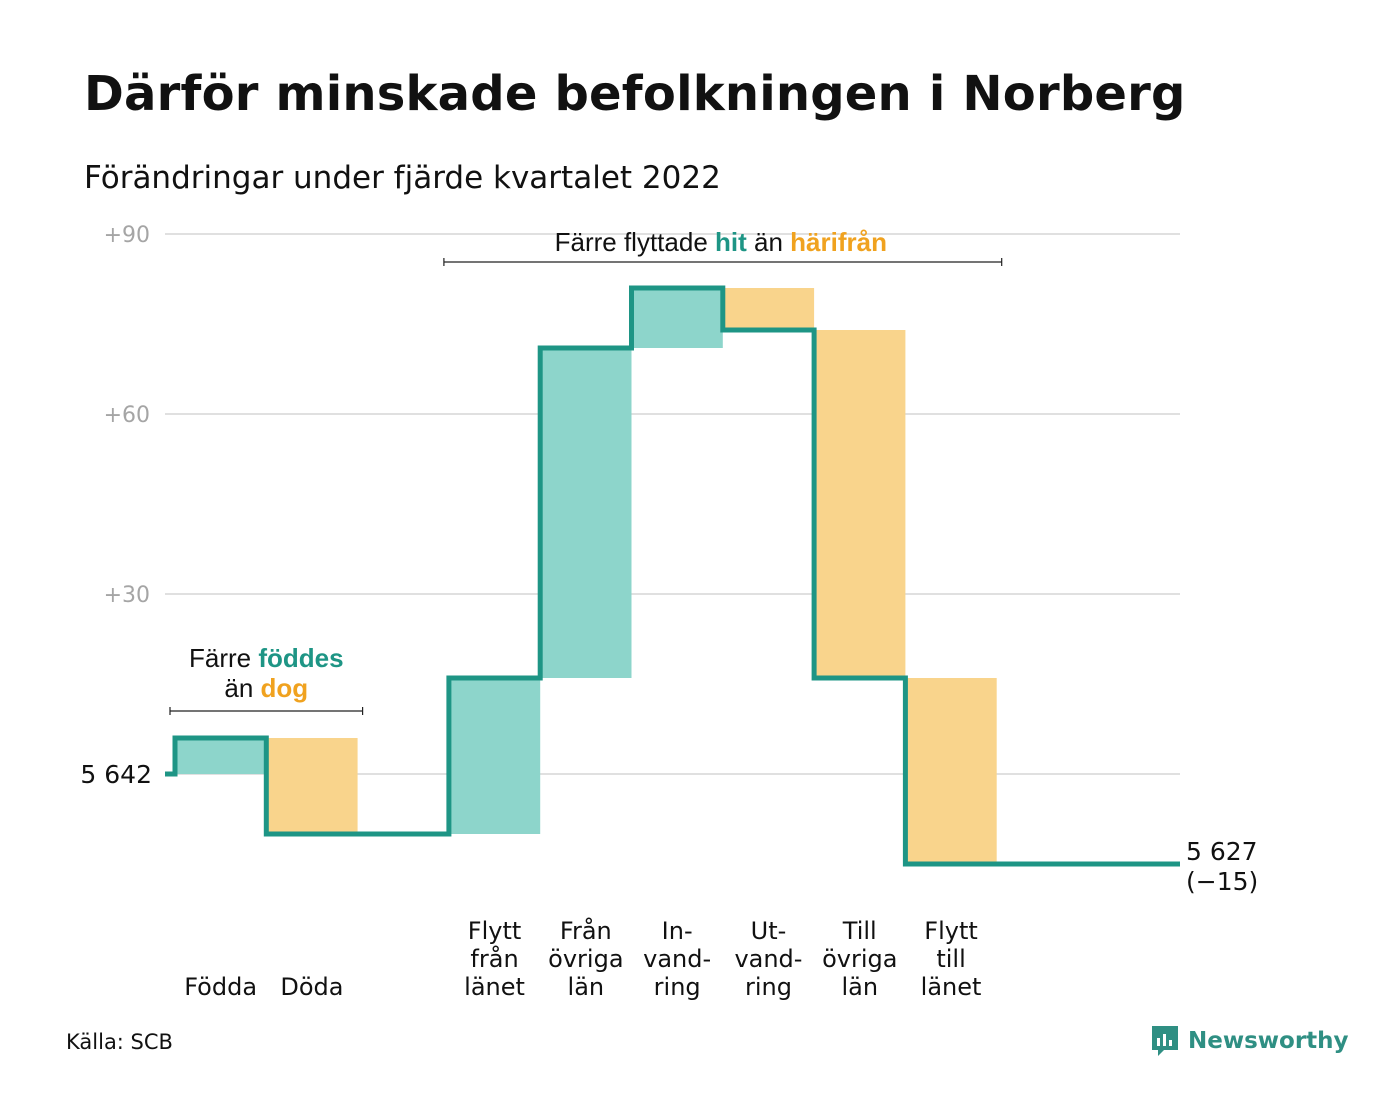 Image resolution: width=1400 pixels, height=1120 pixels. Describe the element at coordinates (586, 930) in the screenshot. I see `category-label: Från` at that location.